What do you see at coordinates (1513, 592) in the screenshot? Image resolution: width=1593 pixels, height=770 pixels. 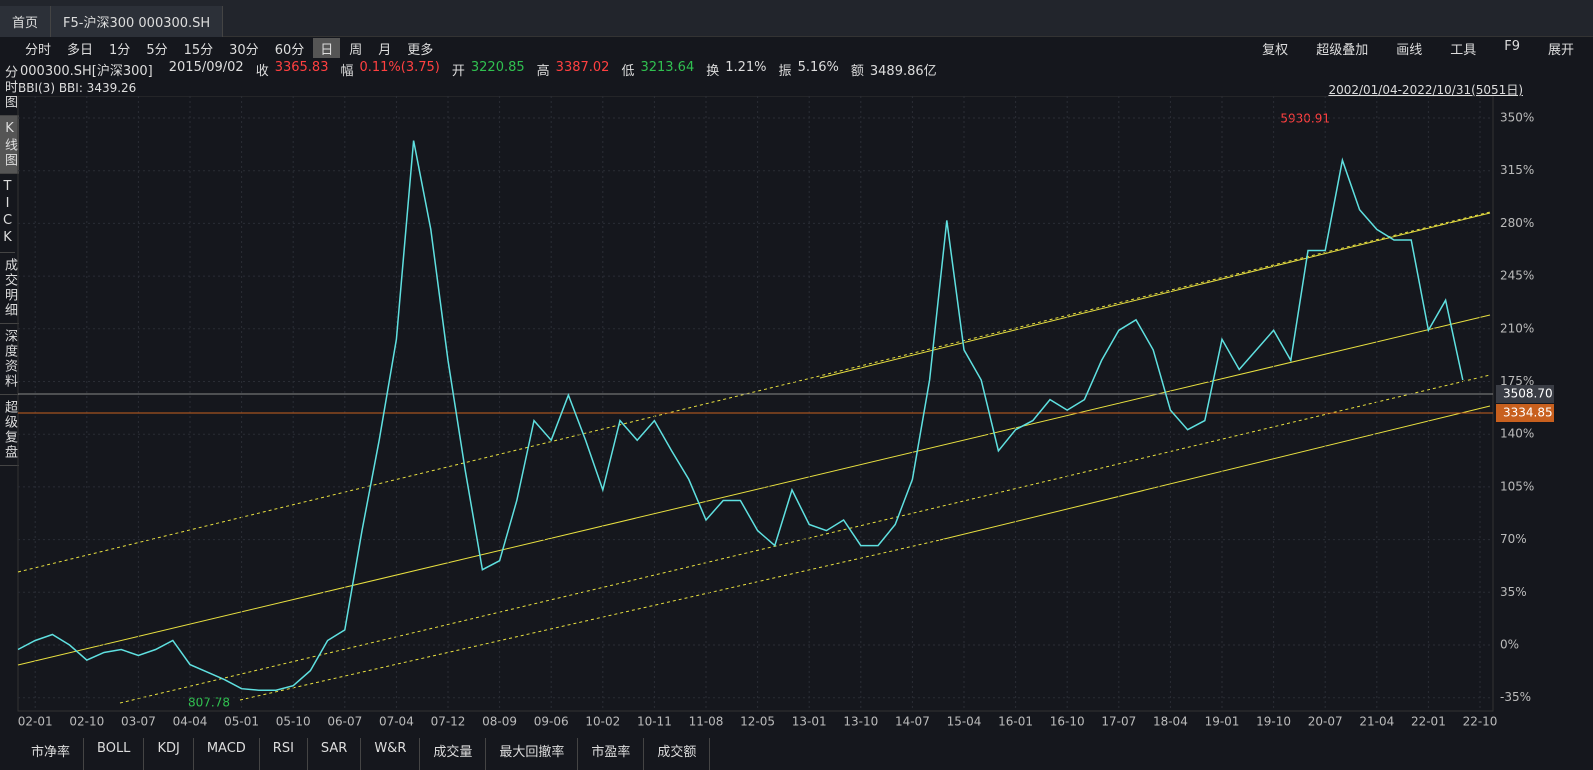 I see `y-tick-label: 35%` at bounding box center [1513, 592].